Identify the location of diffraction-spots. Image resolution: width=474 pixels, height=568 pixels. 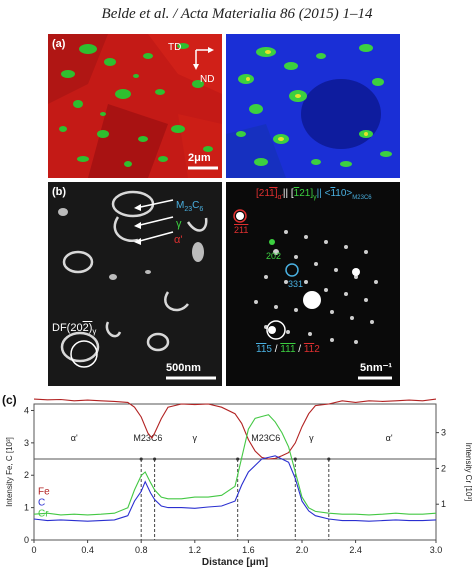
(313, 284).